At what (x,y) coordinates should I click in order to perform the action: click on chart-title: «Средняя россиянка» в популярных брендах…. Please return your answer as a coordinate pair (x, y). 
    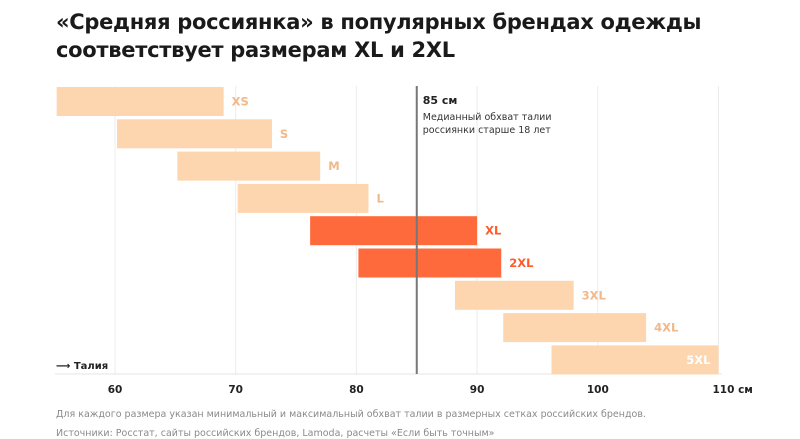
    Looking at the image, I should click on (378, 36).